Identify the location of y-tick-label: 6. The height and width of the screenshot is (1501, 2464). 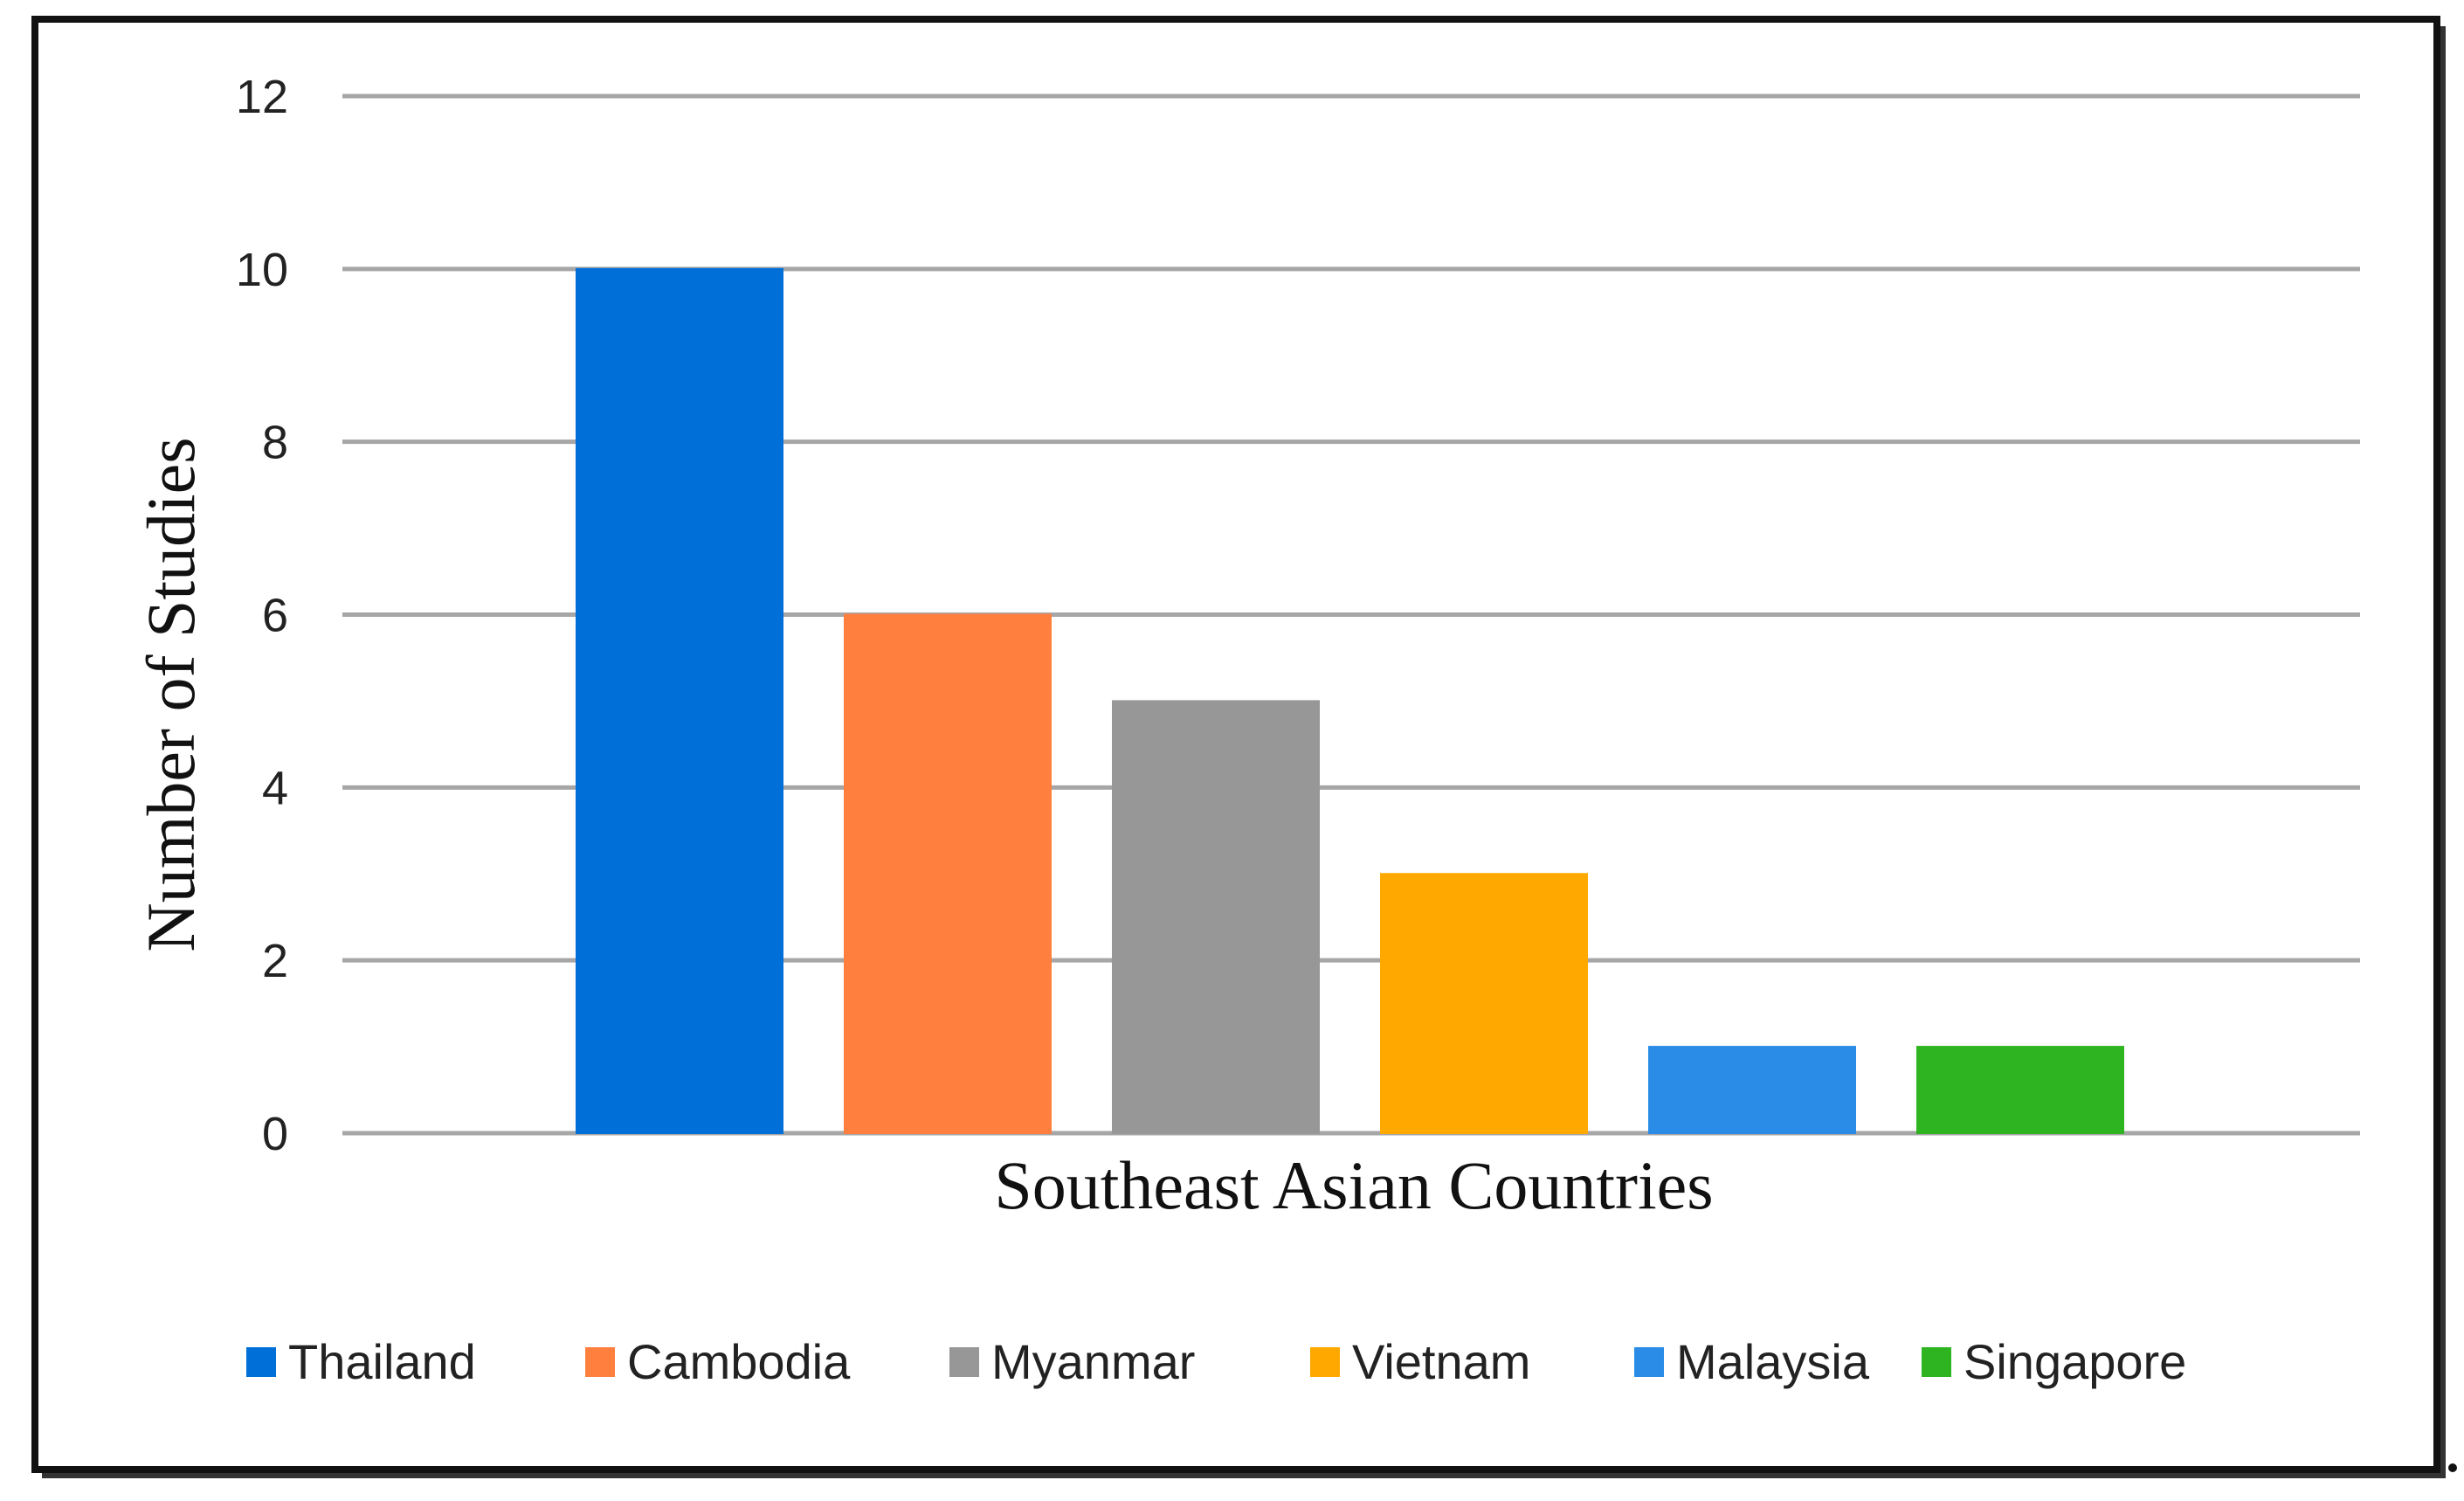
(275, 616).